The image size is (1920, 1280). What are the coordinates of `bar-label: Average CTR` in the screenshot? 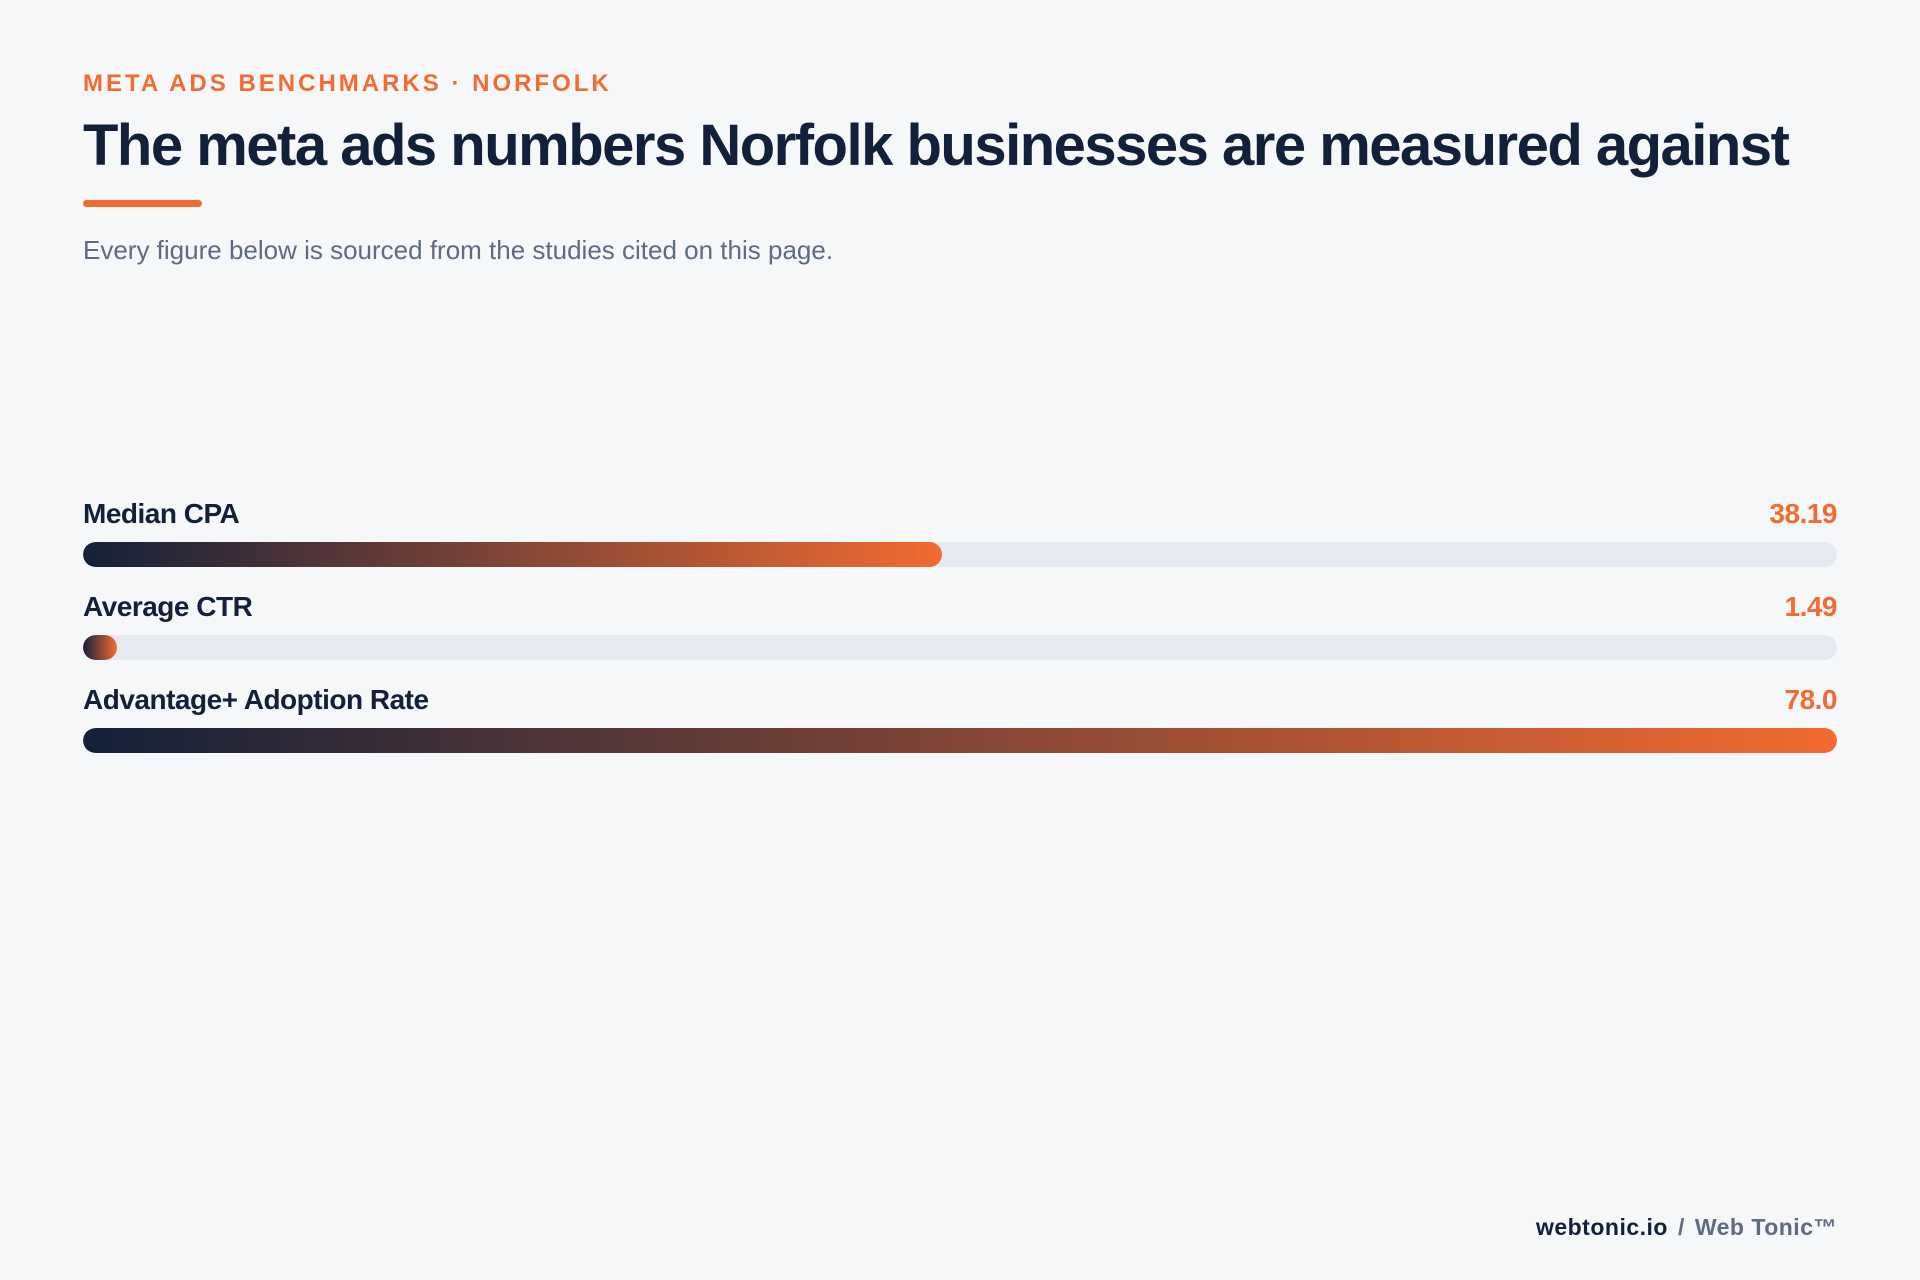 It's located at (168, 606).